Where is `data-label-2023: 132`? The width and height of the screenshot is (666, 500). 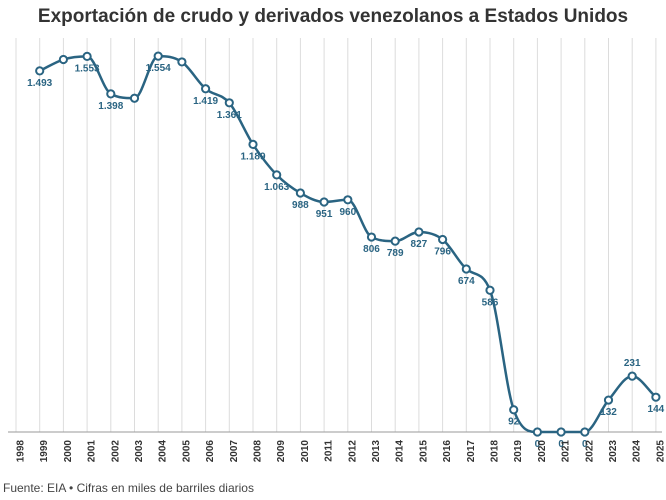
data-label-2023: 132 is located at coordinates (608, 412).